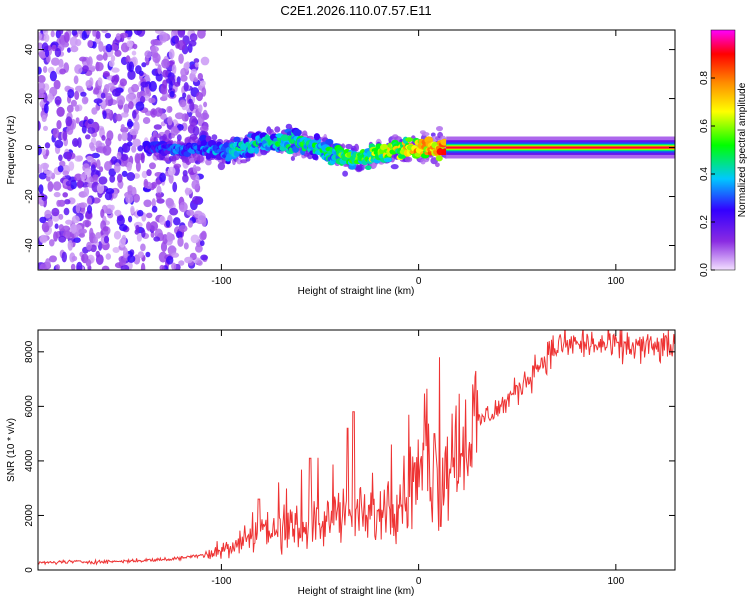  Describe the element at coordinates (356, 291) in the screenshot. I see `spectrogram-x-label: Height of straight line (km)` at that location.